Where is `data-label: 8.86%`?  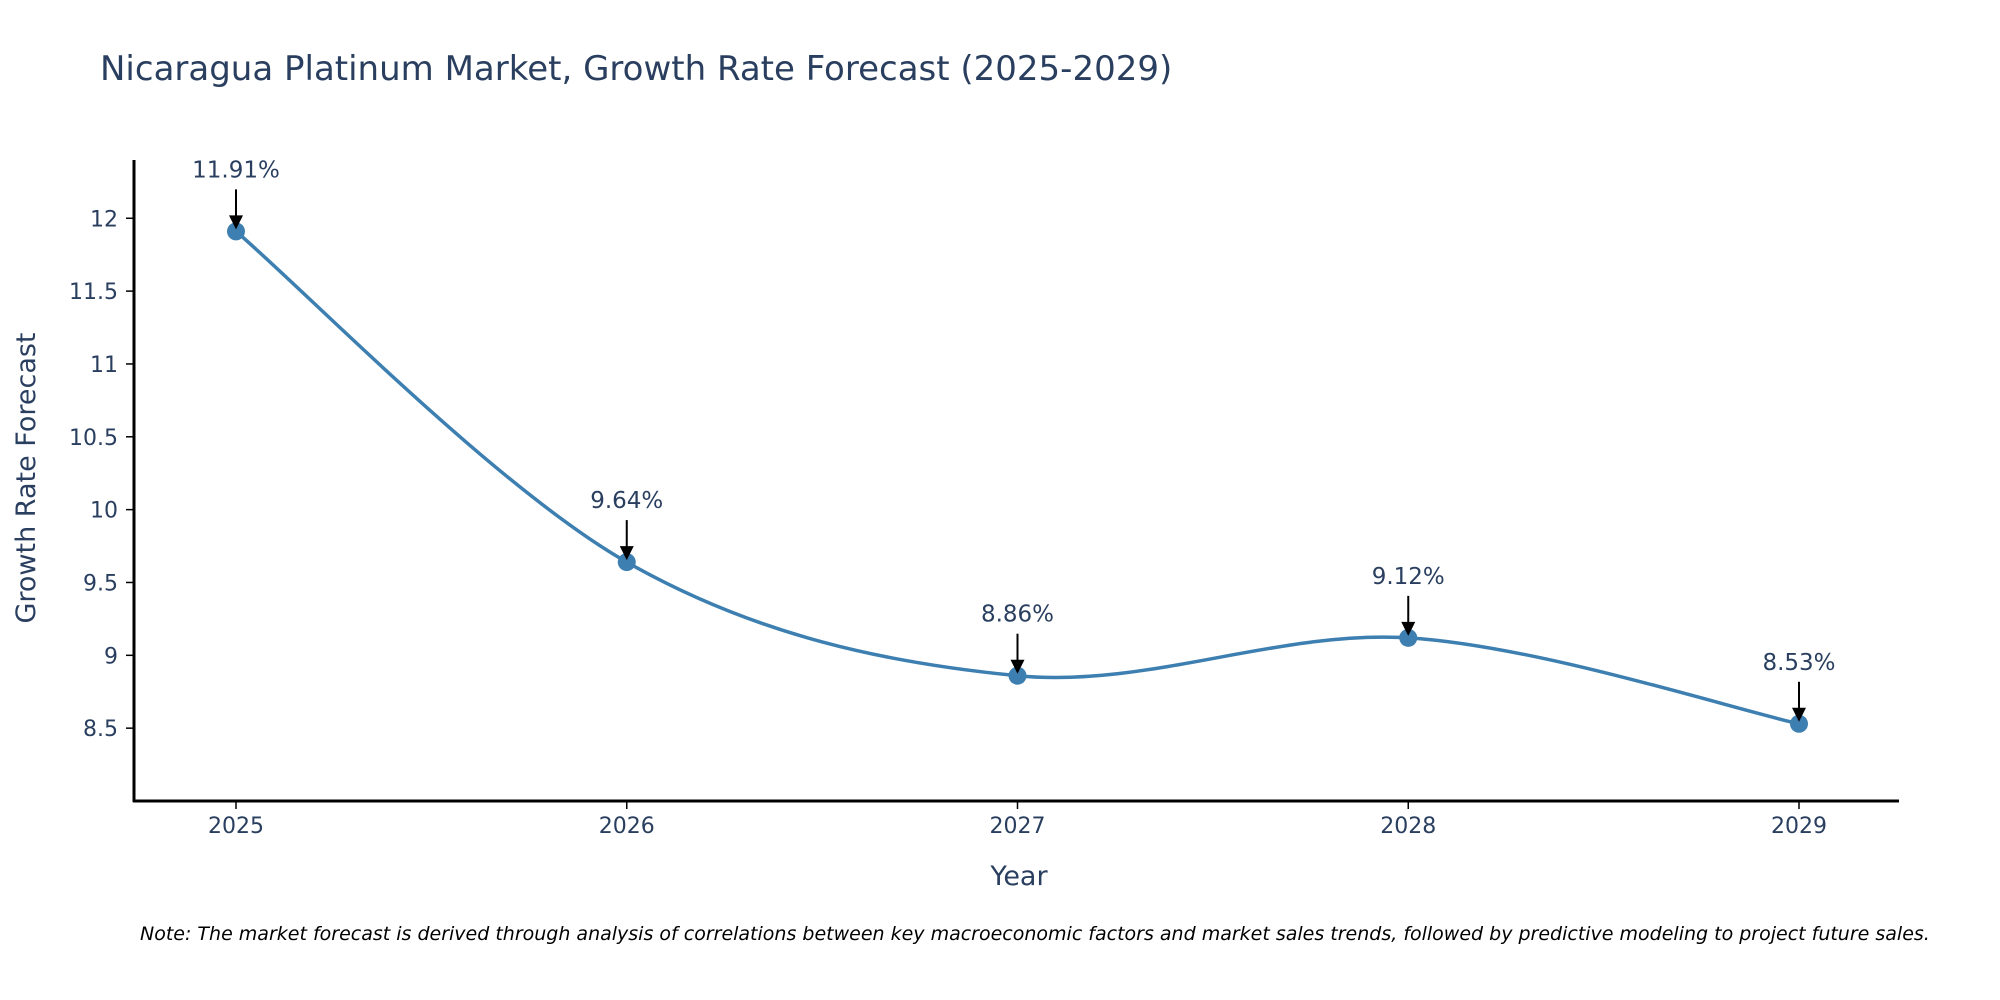 data-label: 8.86% is located at coordinates (1017, 615).